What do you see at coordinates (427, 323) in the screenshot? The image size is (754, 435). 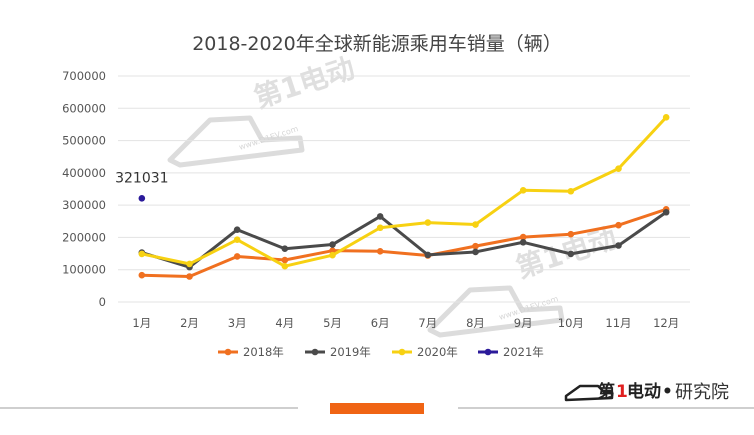 I see `x-tick-label: 7月` at bounding box center [427, 323].